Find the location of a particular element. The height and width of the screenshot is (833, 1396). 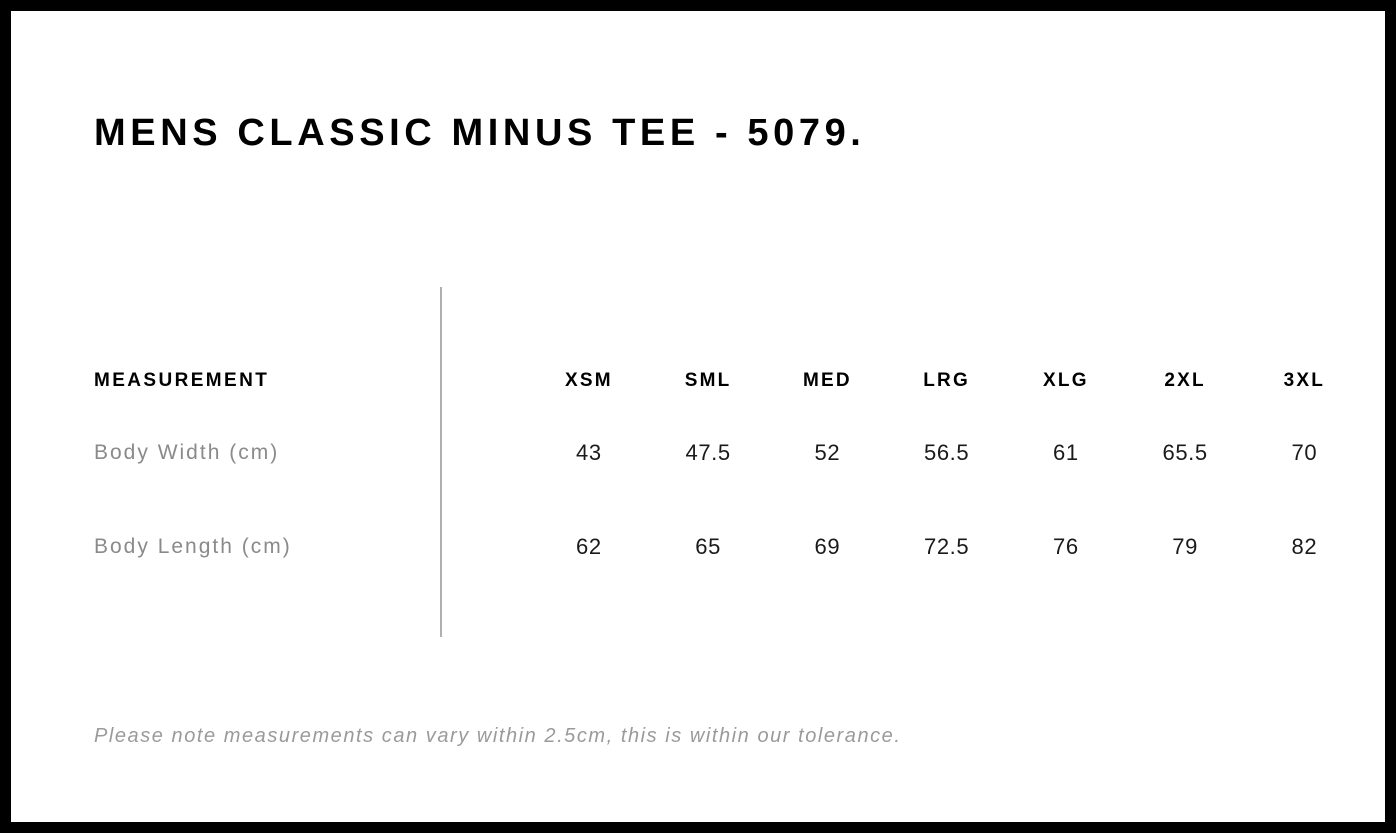

header-cell-2xl: 2XL is located at coordinates (1184, 381).